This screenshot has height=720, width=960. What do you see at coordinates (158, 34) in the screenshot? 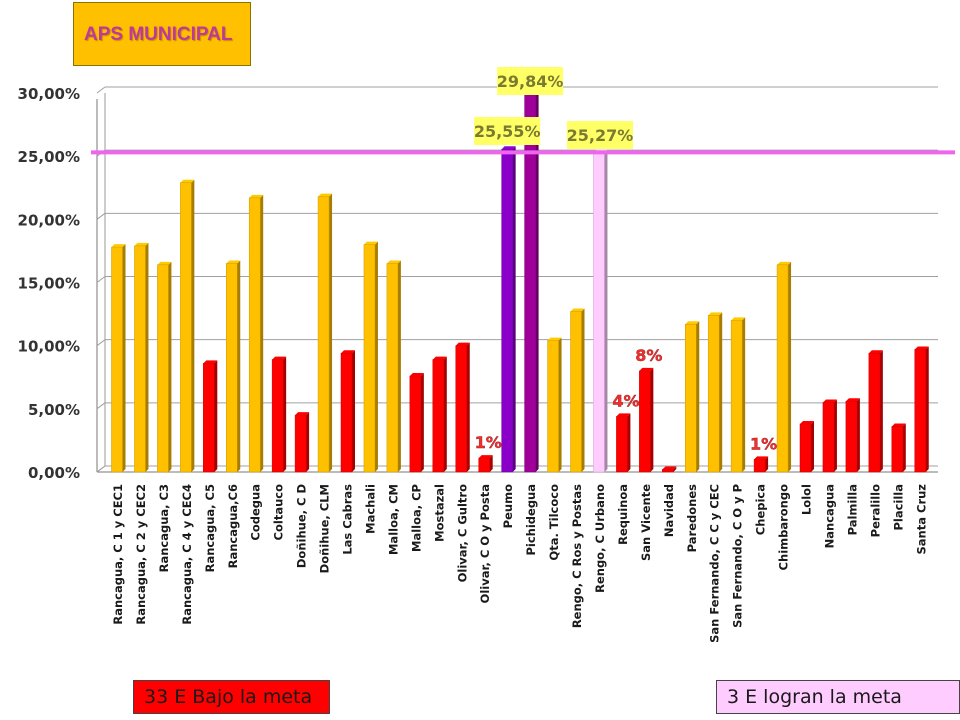
I see `chart-title: APS MUNICIPAL` at bounding box center [158, 34].